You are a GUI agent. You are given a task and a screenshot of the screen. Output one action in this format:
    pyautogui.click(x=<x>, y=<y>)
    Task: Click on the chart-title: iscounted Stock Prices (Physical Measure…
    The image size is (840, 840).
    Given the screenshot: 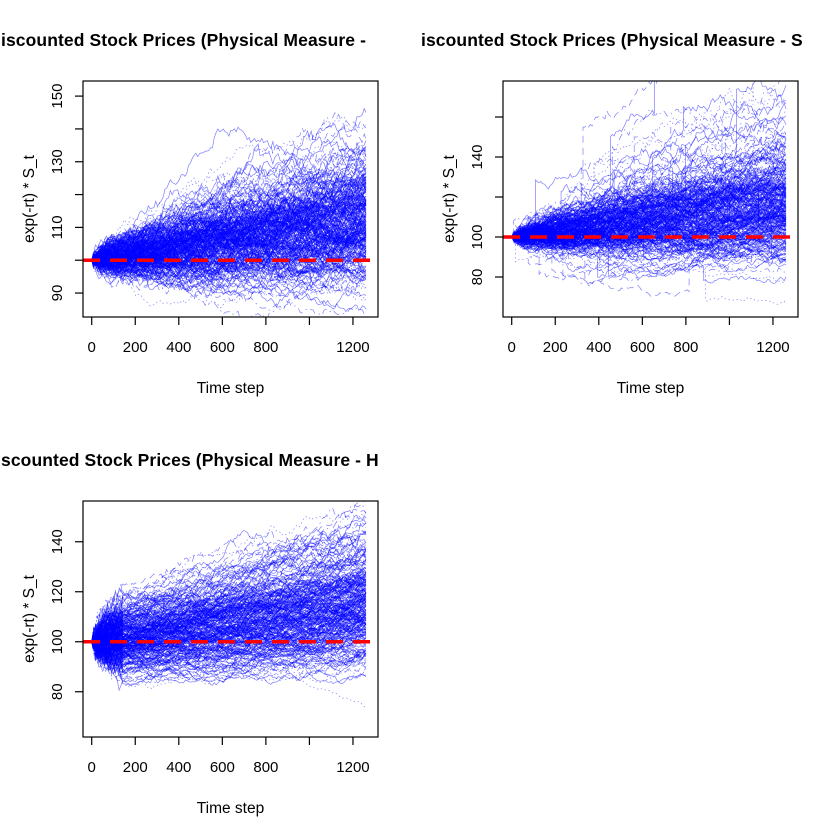 What is the action you would take?
    pyautogui.click(x=184, y=40)
    